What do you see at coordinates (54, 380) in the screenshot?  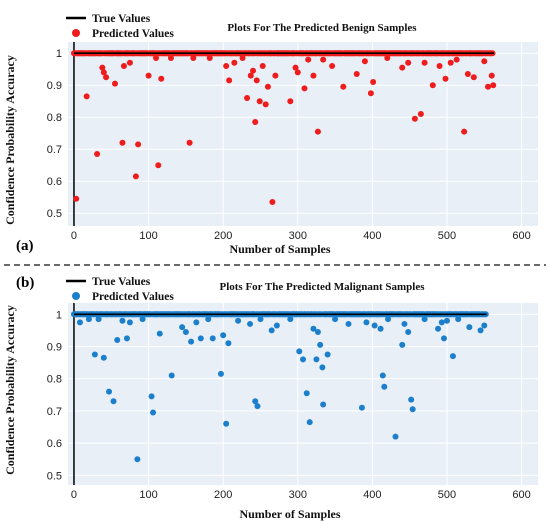 I see `y-tick-label-malignant: 0.8` at bounding box center [54, 380].